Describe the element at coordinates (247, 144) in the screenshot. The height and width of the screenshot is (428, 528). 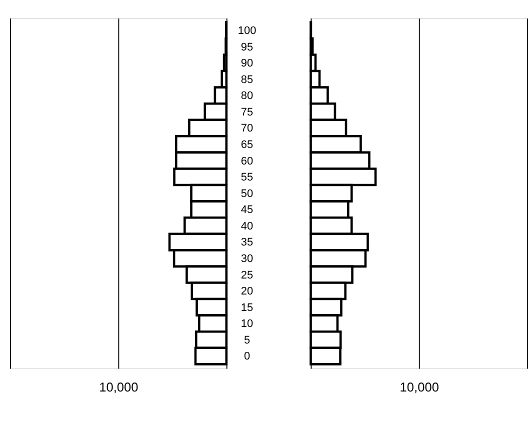
I see `y-tick-label: 65` at that location.